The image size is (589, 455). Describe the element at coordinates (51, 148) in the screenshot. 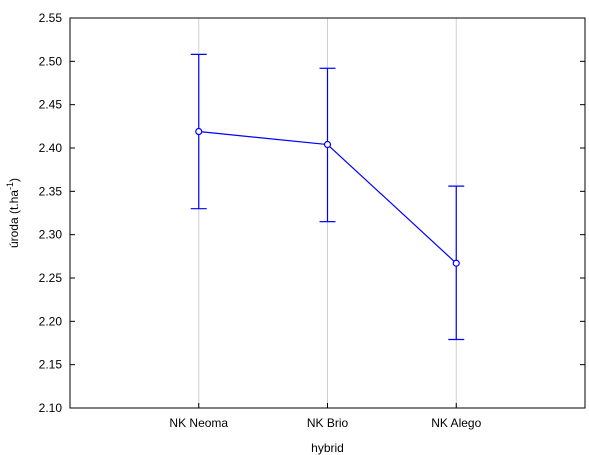

I see `y-tick-label: 2.40` at that location.